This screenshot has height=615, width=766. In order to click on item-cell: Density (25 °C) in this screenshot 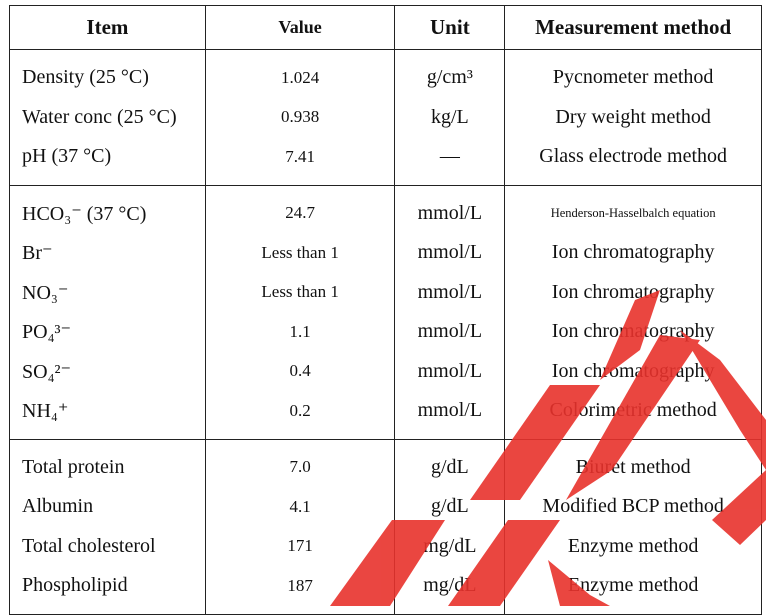, I will do `click(107, 73)`.